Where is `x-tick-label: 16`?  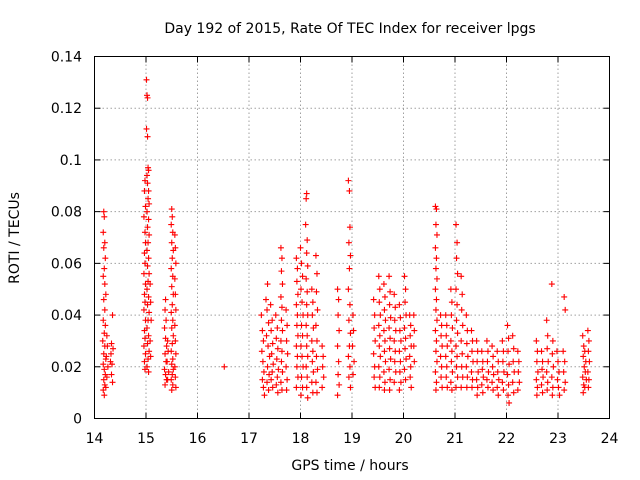 x-tick-label: 16 is located at coordinates (198, 439).